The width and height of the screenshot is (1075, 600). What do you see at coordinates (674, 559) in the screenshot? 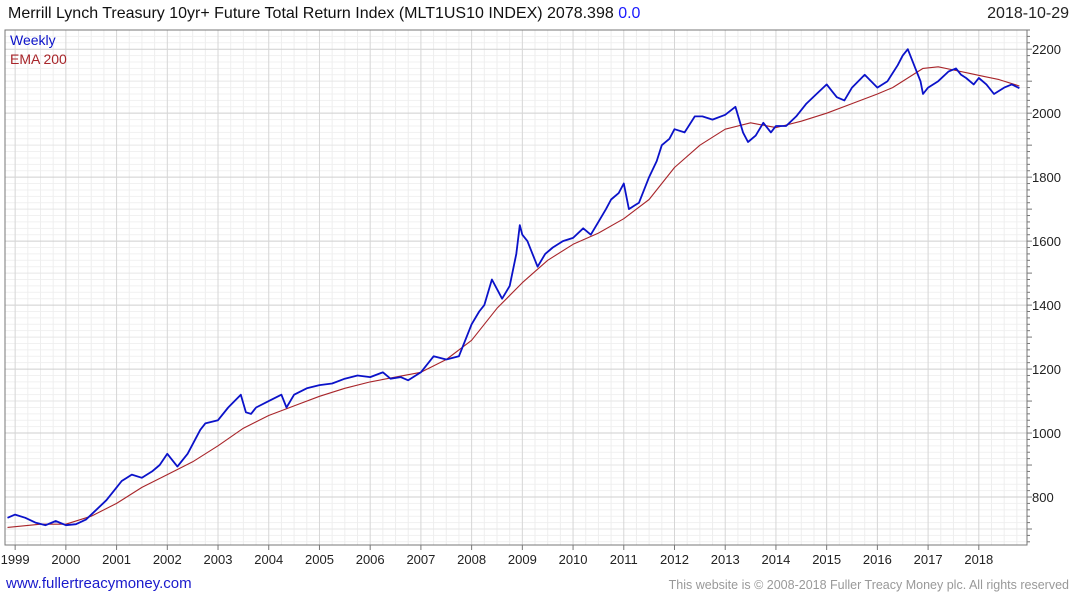
I see `x-tick-label: 2012` at bounding box center [674, 559].